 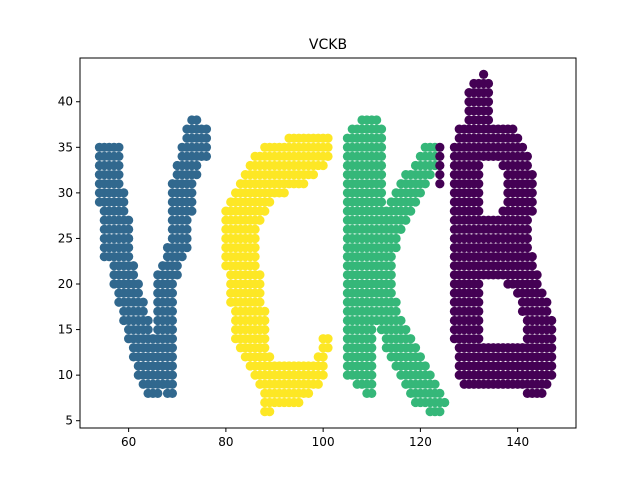 I want to click on y-tick-label: 5, so click(x=69, y=421).